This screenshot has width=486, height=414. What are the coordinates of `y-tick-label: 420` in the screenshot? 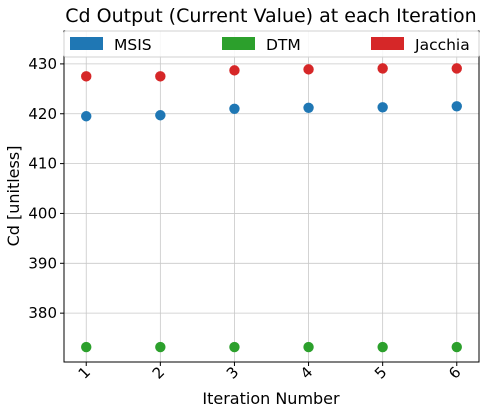 It's located at (42, 114).